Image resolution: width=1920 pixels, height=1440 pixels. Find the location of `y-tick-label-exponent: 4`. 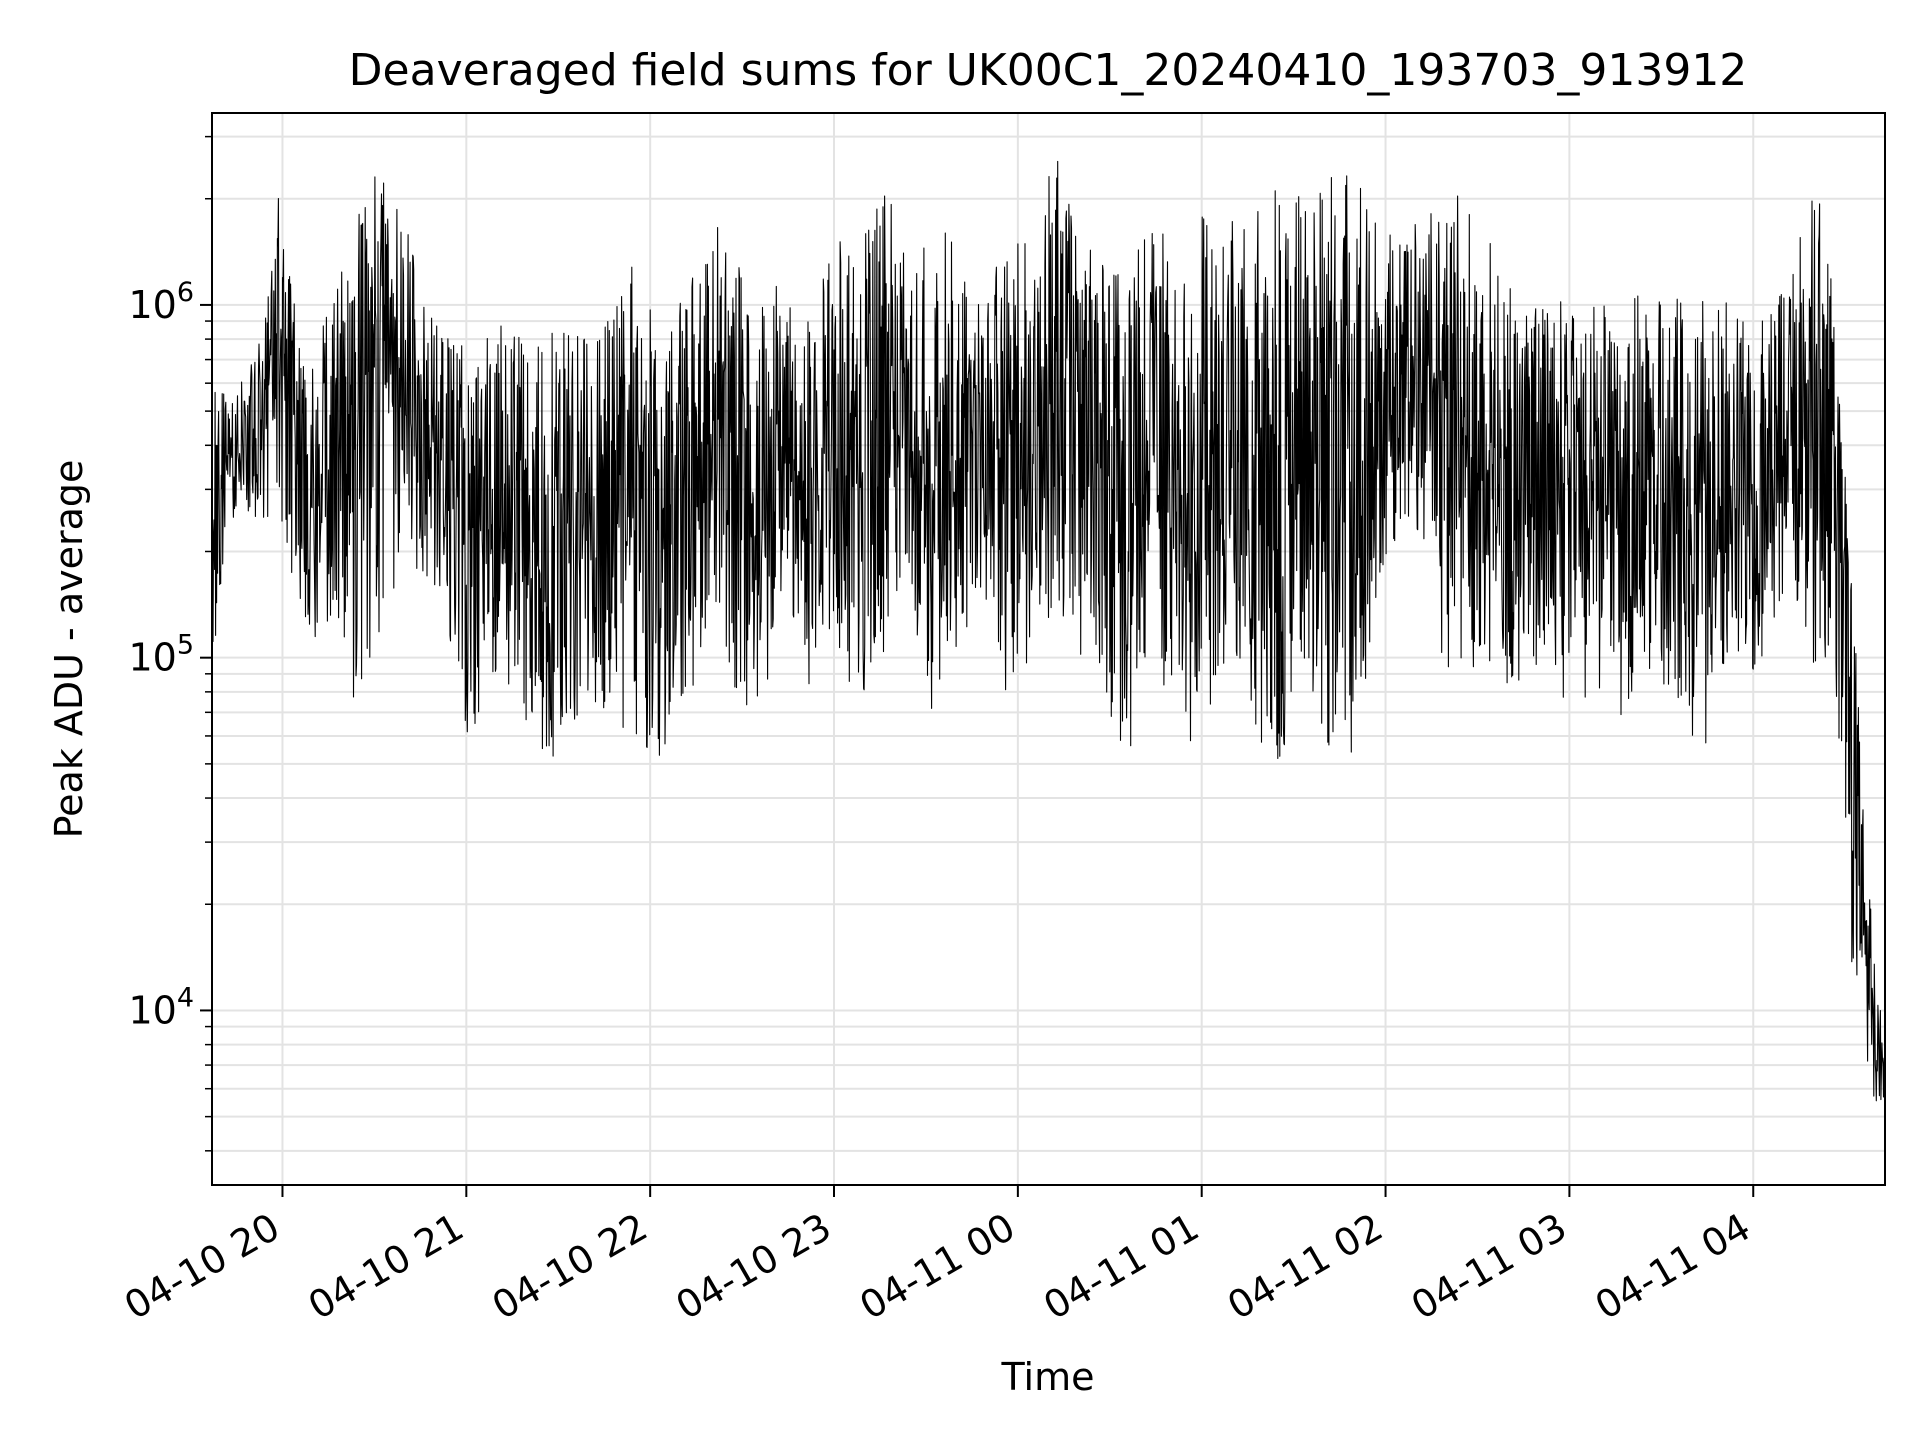

y-tick-label-exponent: 4 is located at coordinates (185, 997).